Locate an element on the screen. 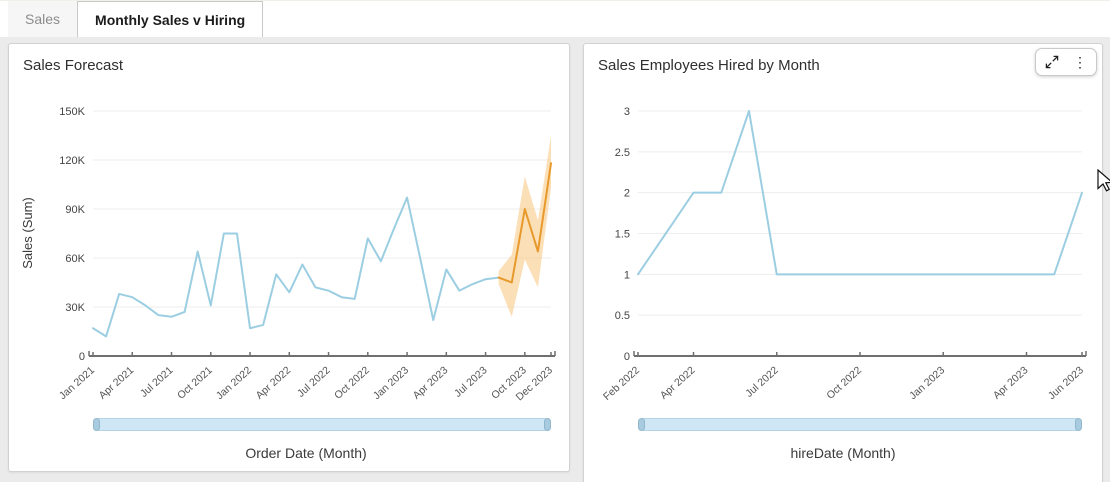 The width and height of the screenshot is (1110, 482). y-tick-label: 0.5 is located at coordinates (622, 316).